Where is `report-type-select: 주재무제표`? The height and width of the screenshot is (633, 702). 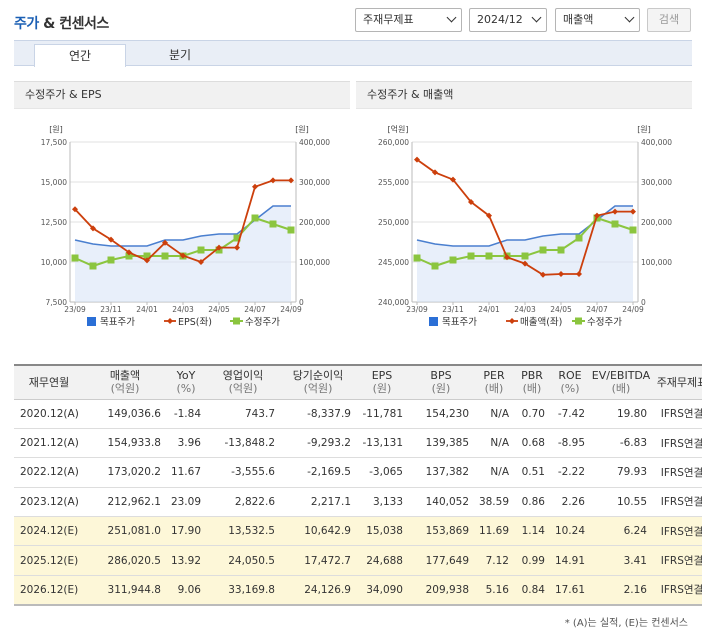
report-type-select: 주재무제표 is located at coordinates (408, 20).